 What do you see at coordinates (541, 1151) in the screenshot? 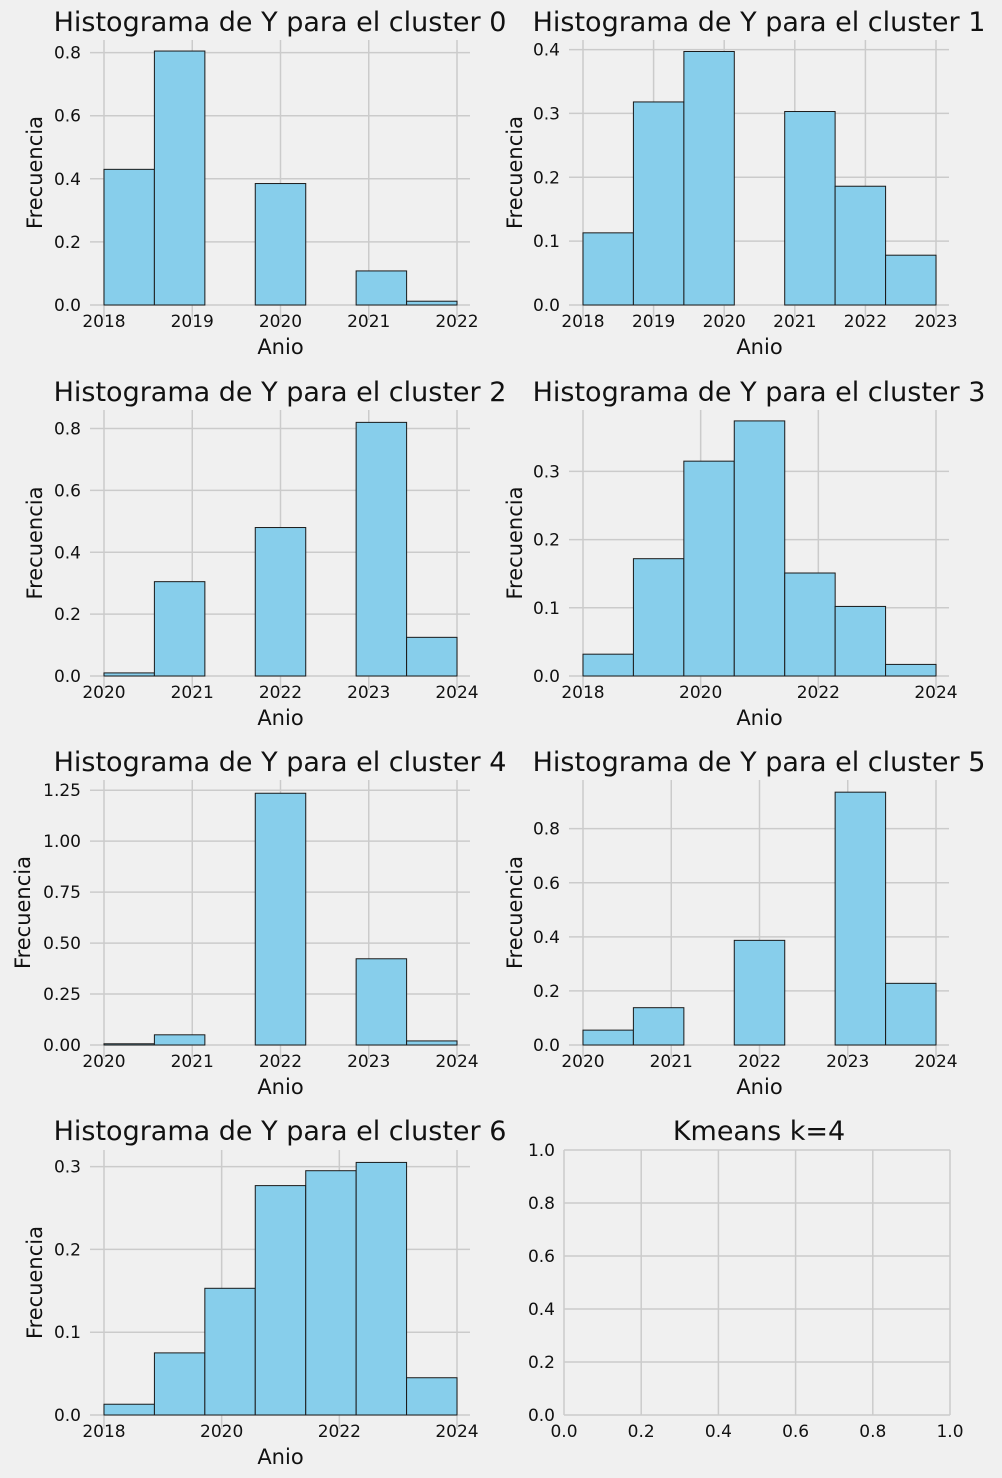
I see `y-tick-label: 1.0` at bounding box center [541, 1151].